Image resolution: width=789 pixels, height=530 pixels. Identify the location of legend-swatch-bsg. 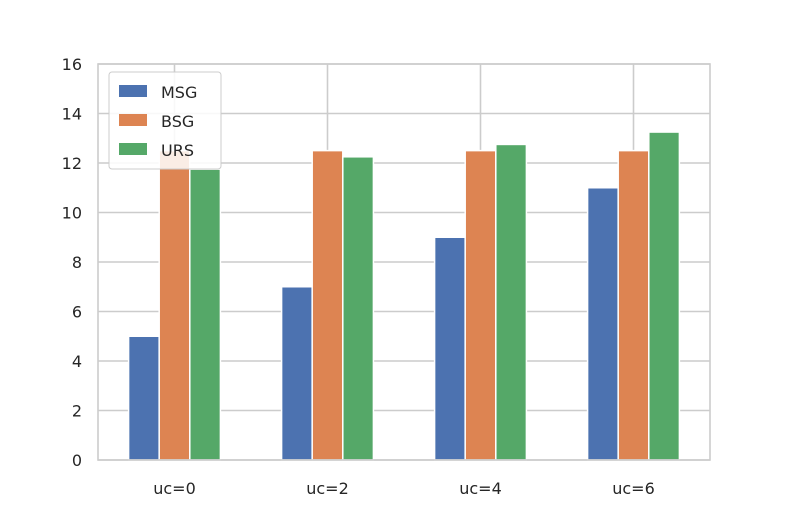
(133, 120).